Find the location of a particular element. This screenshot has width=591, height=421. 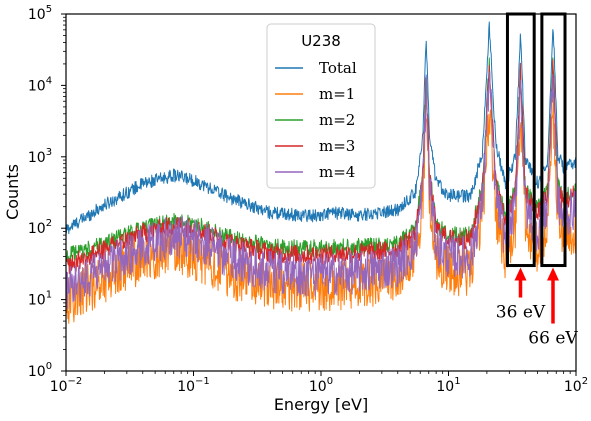

annotation-label: 66 eV is located at coordinates (553, 339).